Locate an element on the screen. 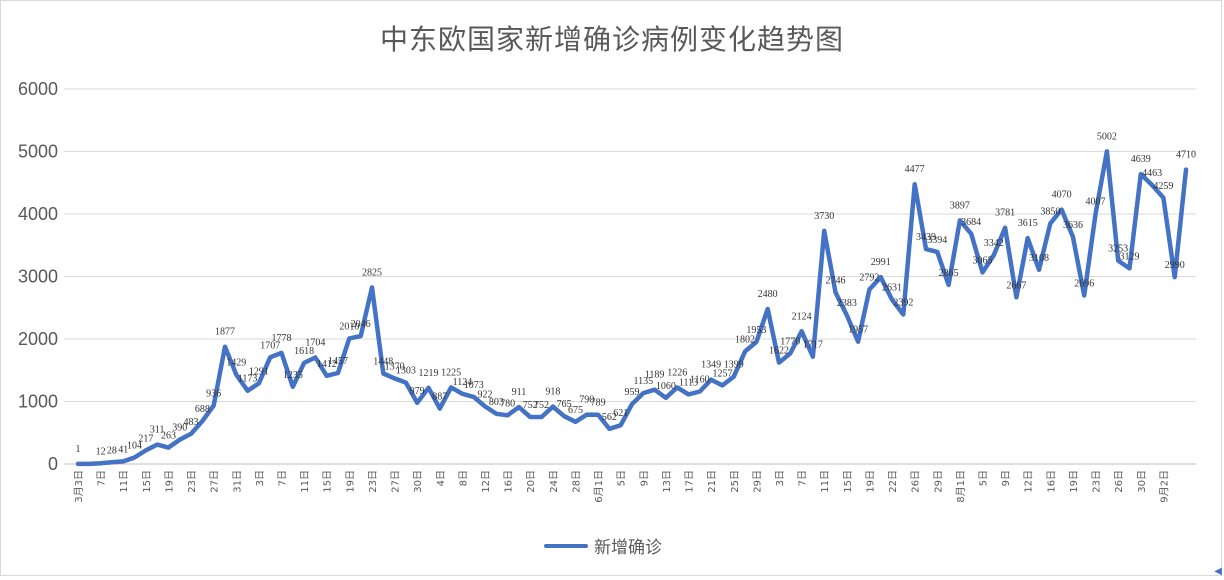  data-label: 4070 is located at coordinates (1062, 195).